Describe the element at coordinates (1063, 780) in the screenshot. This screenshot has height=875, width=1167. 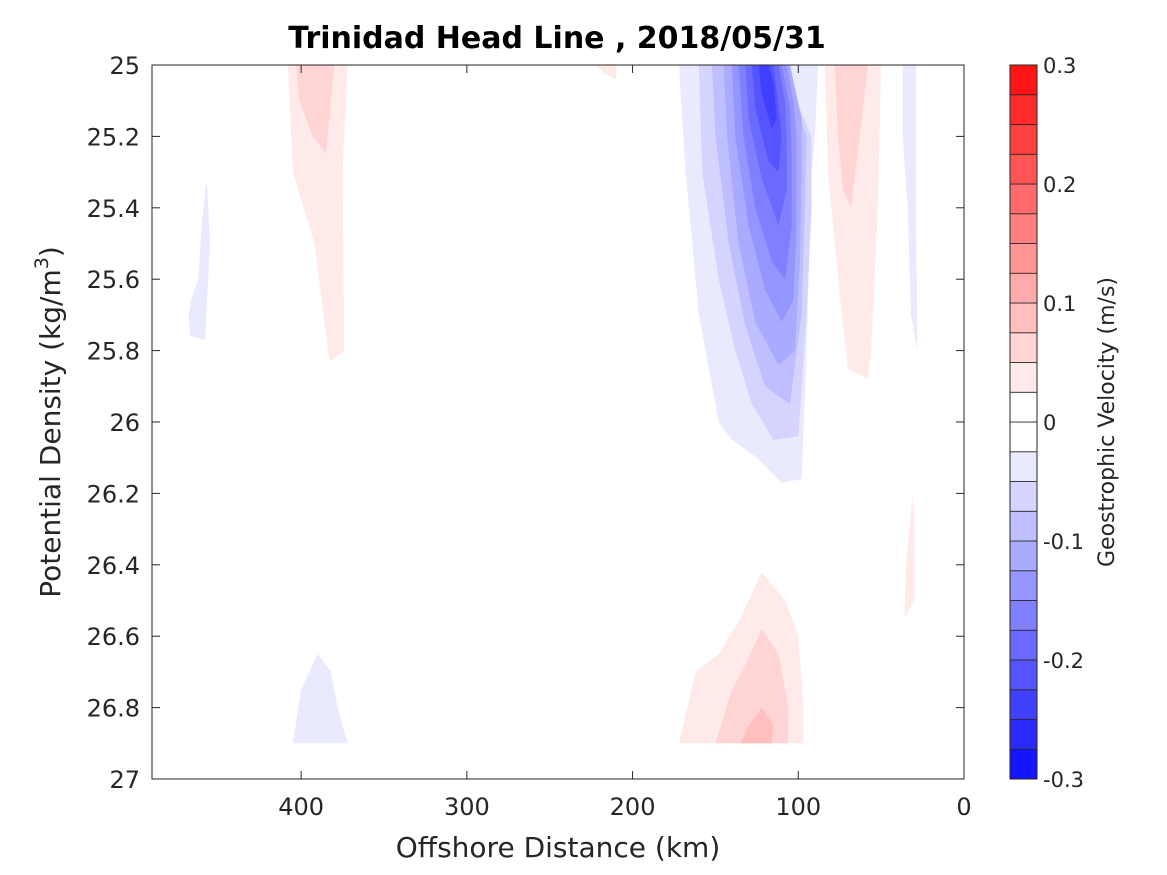
I see `colorbar-tick-label: -0.3` at that location.